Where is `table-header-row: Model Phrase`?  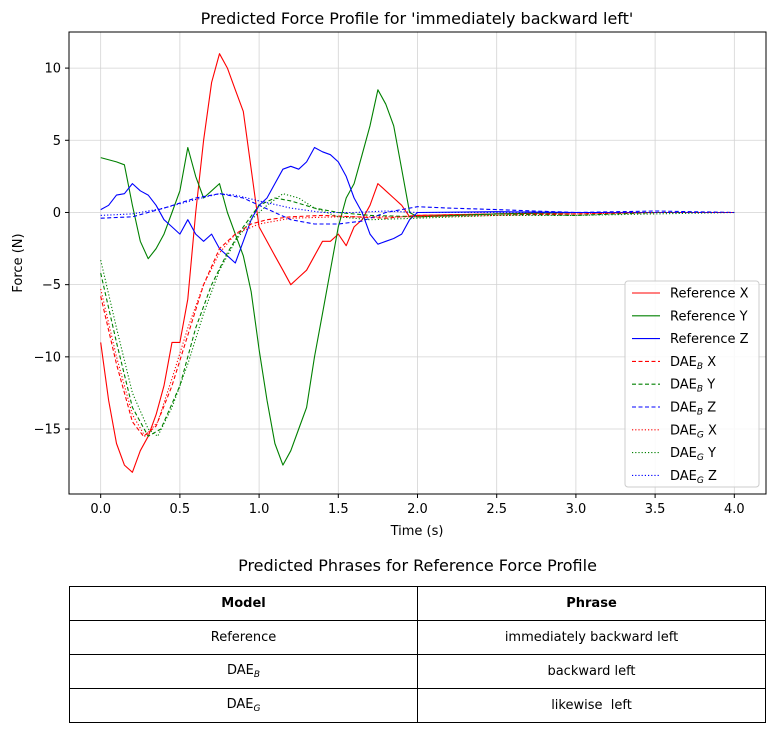 table-header-row: Model Phrase is located at coordinates (417, 603).